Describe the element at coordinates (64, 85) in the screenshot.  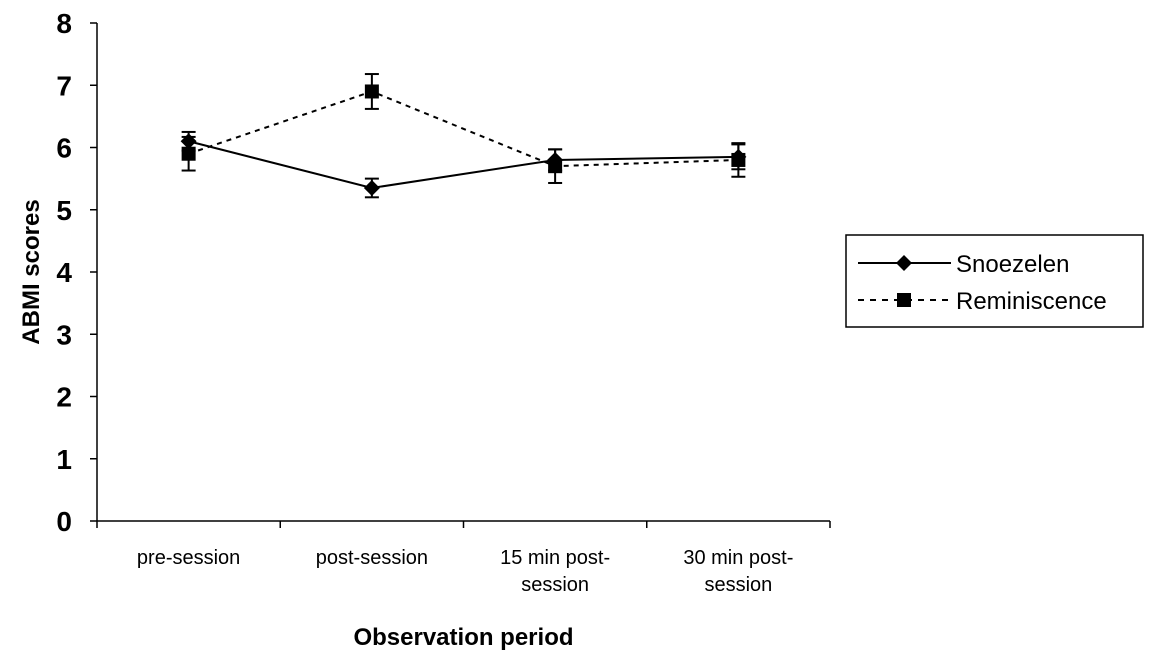
I see `y-tick-label: 7` at that location.